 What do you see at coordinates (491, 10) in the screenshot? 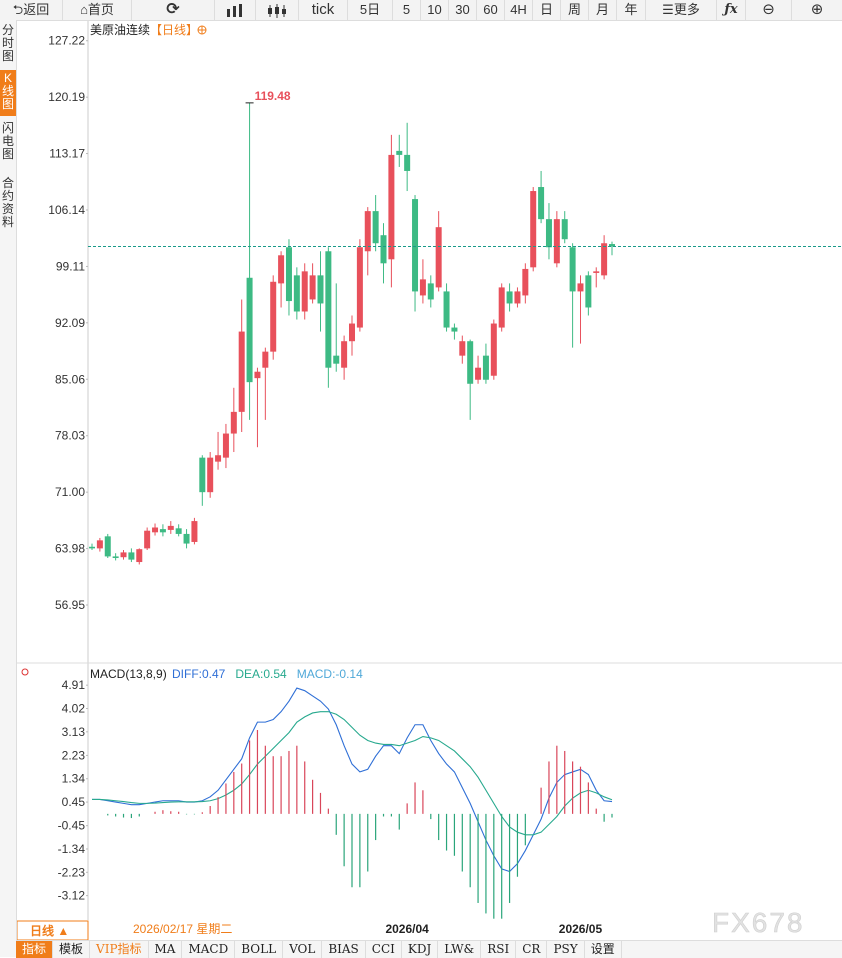
I see `period-button: 60` at bounding box center [491, 10].